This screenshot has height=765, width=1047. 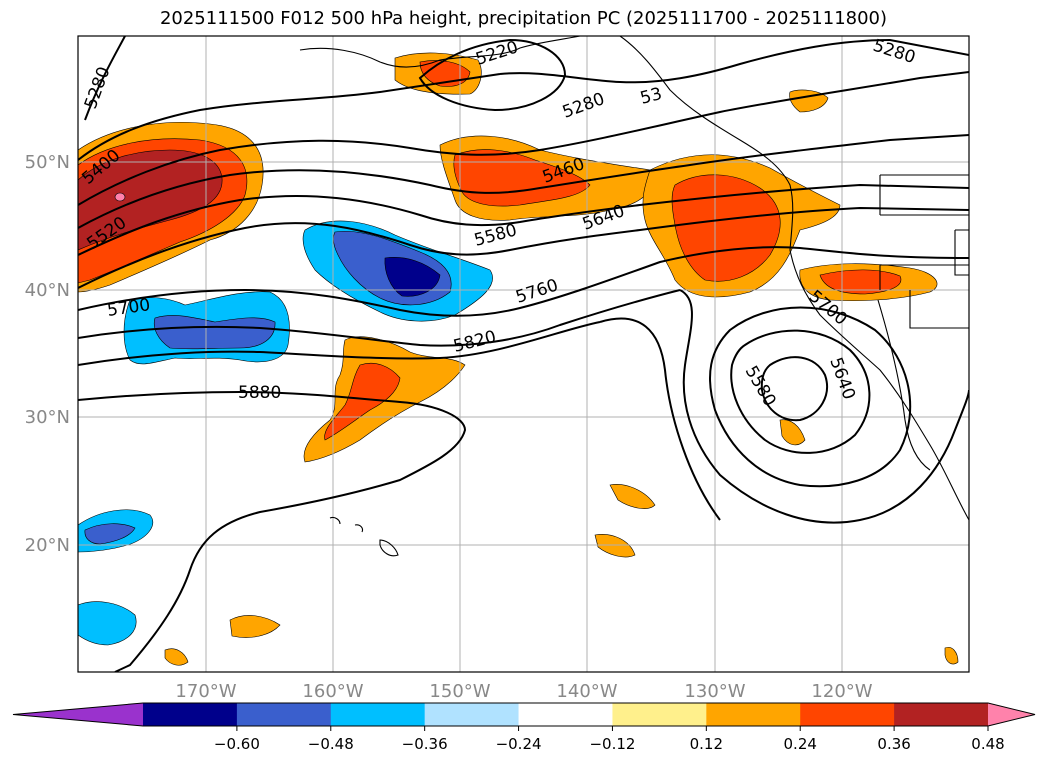 I want to click on lon-label: 130°W, so click(x=714, y=691).